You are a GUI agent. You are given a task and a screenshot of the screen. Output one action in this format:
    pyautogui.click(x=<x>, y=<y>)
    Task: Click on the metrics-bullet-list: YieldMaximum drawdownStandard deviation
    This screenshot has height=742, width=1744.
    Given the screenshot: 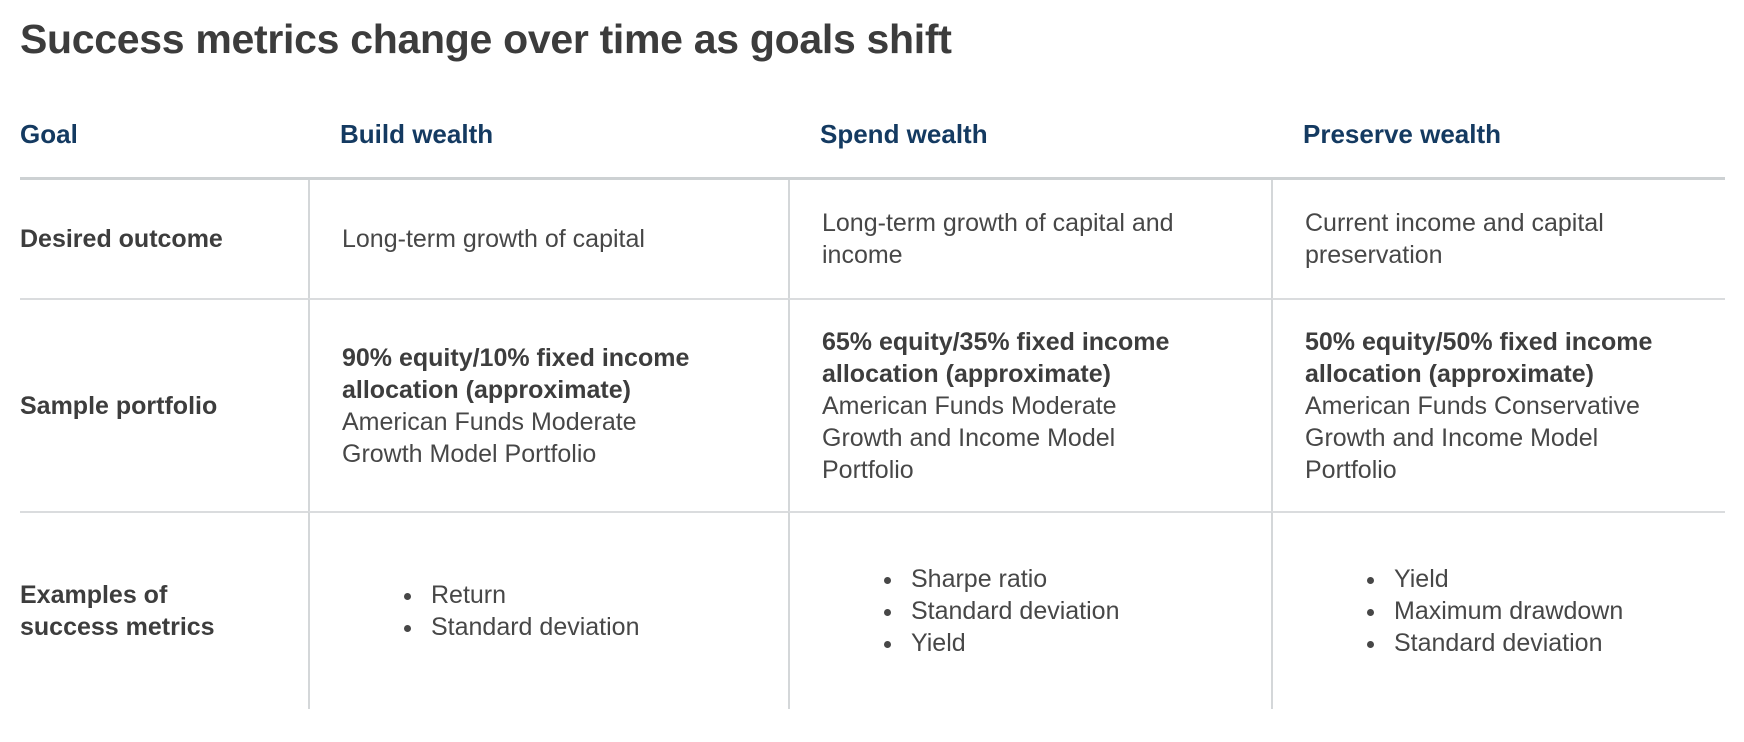 What is the action you would take?
    pyautogui.click(x=1505, y=611)
    